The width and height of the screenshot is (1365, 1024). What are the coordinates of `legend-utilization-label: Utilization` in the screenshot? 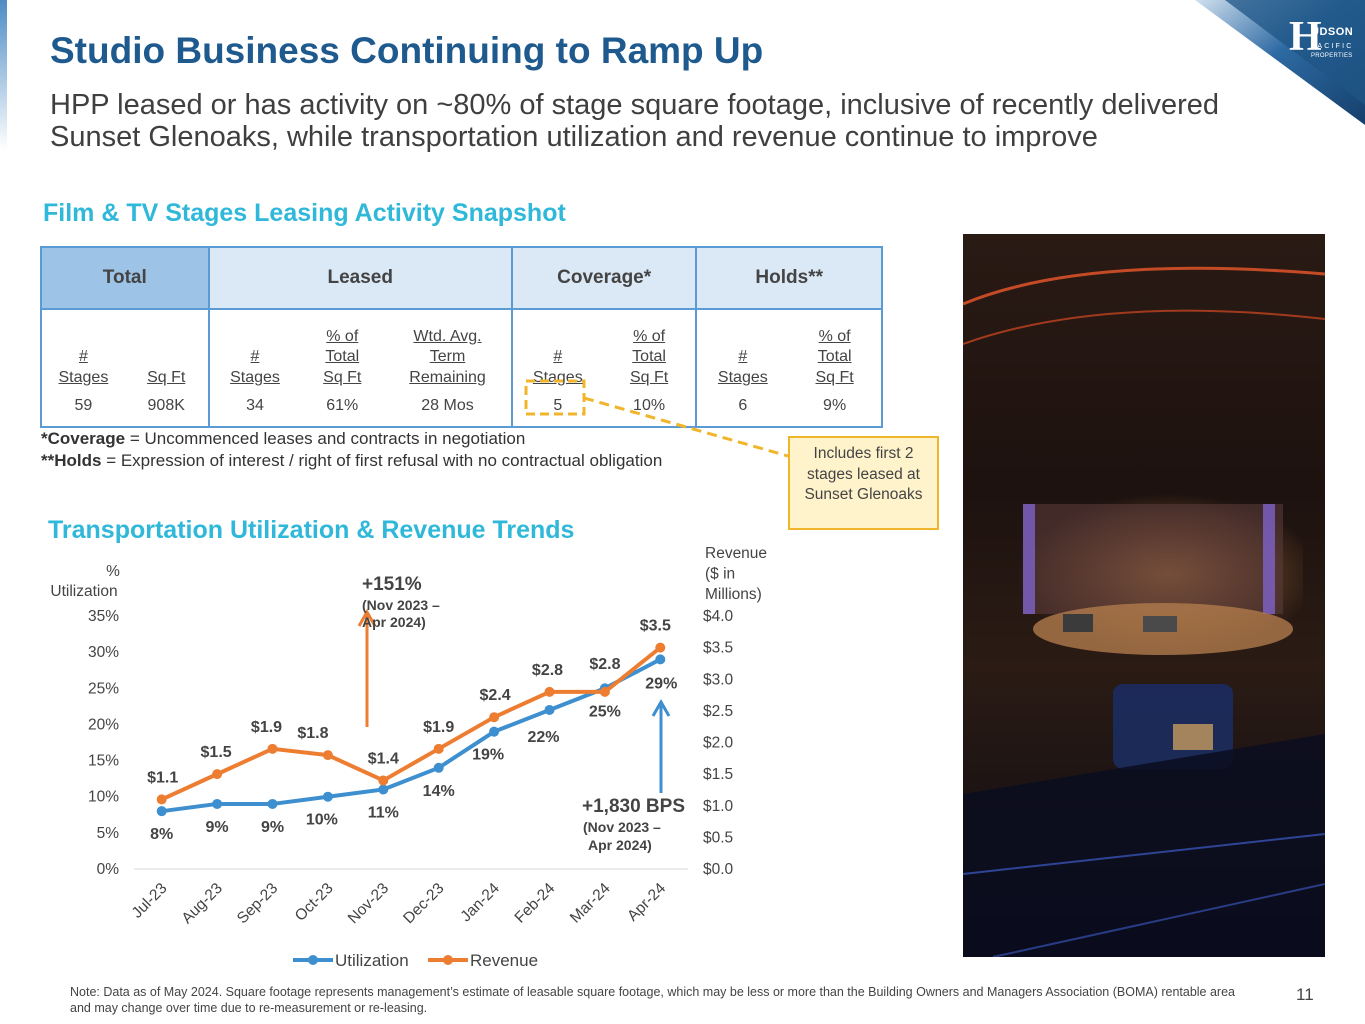 It's located at (372, 960).